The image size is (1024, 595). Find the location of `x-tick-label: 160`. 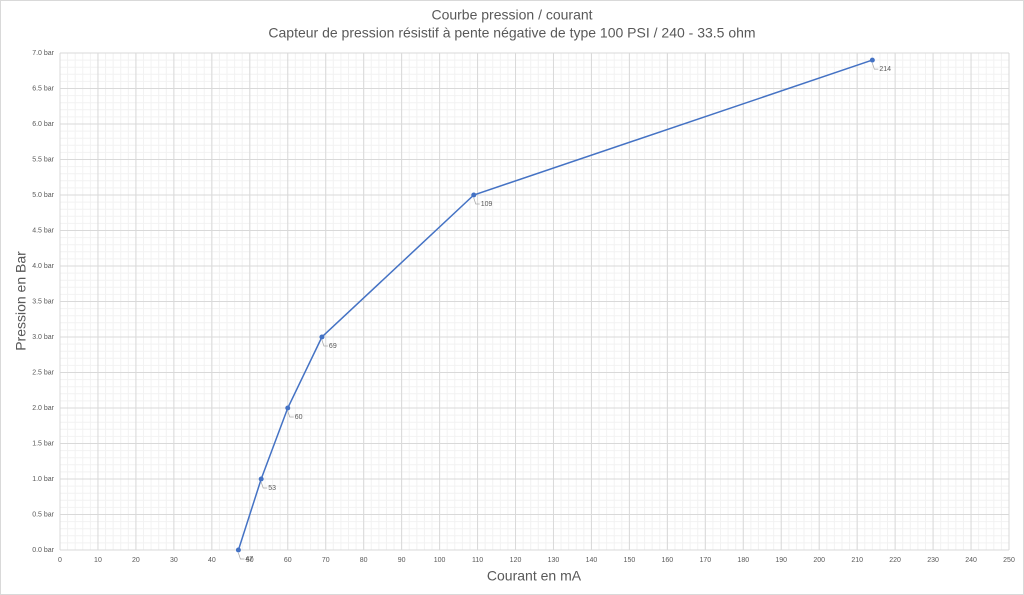

x-tick-label: 160 is located at coordinates (668, 560).